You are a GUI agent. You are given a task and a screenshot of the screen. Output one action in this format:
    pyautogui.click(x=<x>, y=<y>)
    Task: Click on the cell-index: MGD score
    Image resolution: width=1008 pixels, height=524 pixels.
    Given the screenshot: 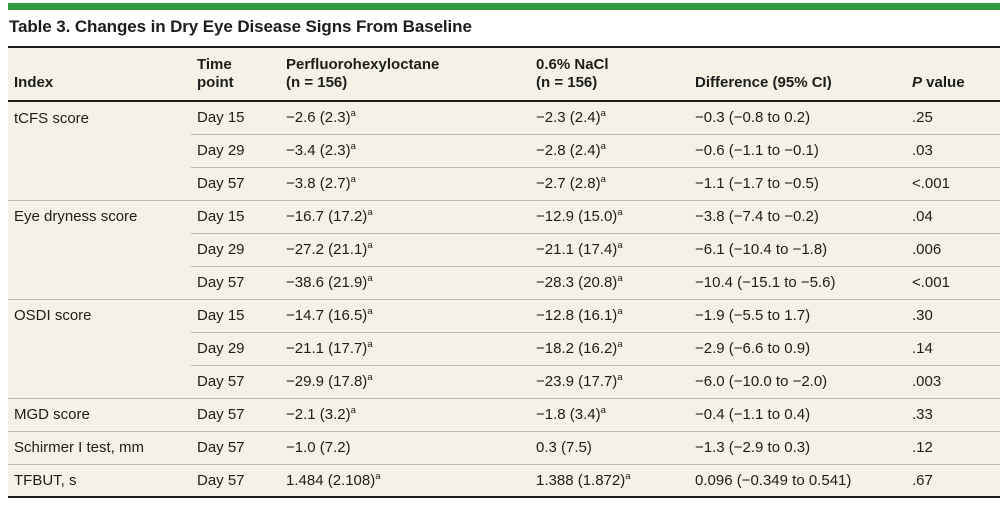 What is the action you would take?
    pyautogui.click(x=99, y=414)
    